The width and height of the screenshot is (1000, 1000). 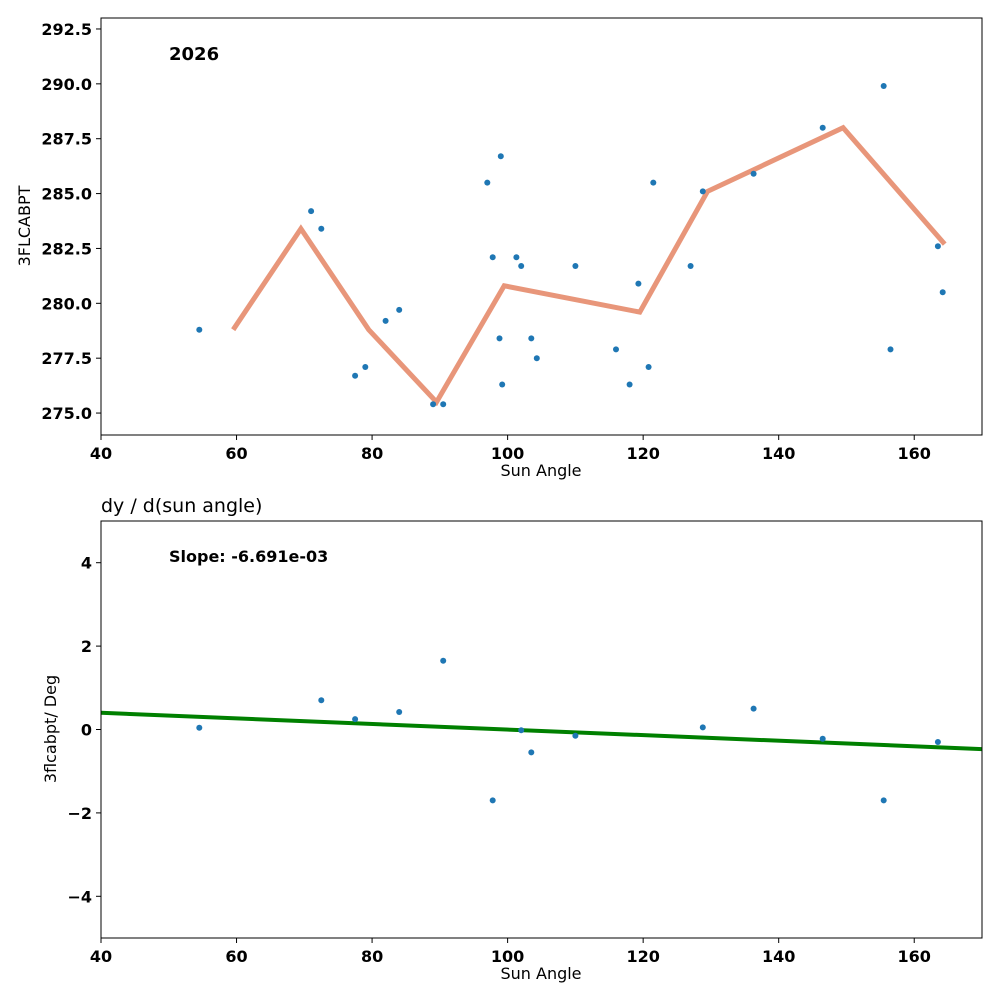 I want to click on top-plot-y-tick-label: 287.5, so click(x=66, y=139).